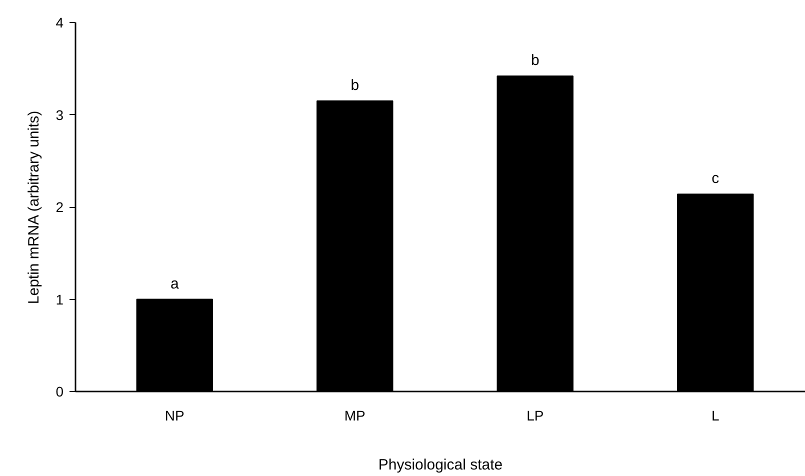 Image resolution: width=805 pixels, height=476 pixels. What do you see at coordinates (60, 22) in the screenshot?
I see `y-tick-label: 4` at bounding box center [60, 22].